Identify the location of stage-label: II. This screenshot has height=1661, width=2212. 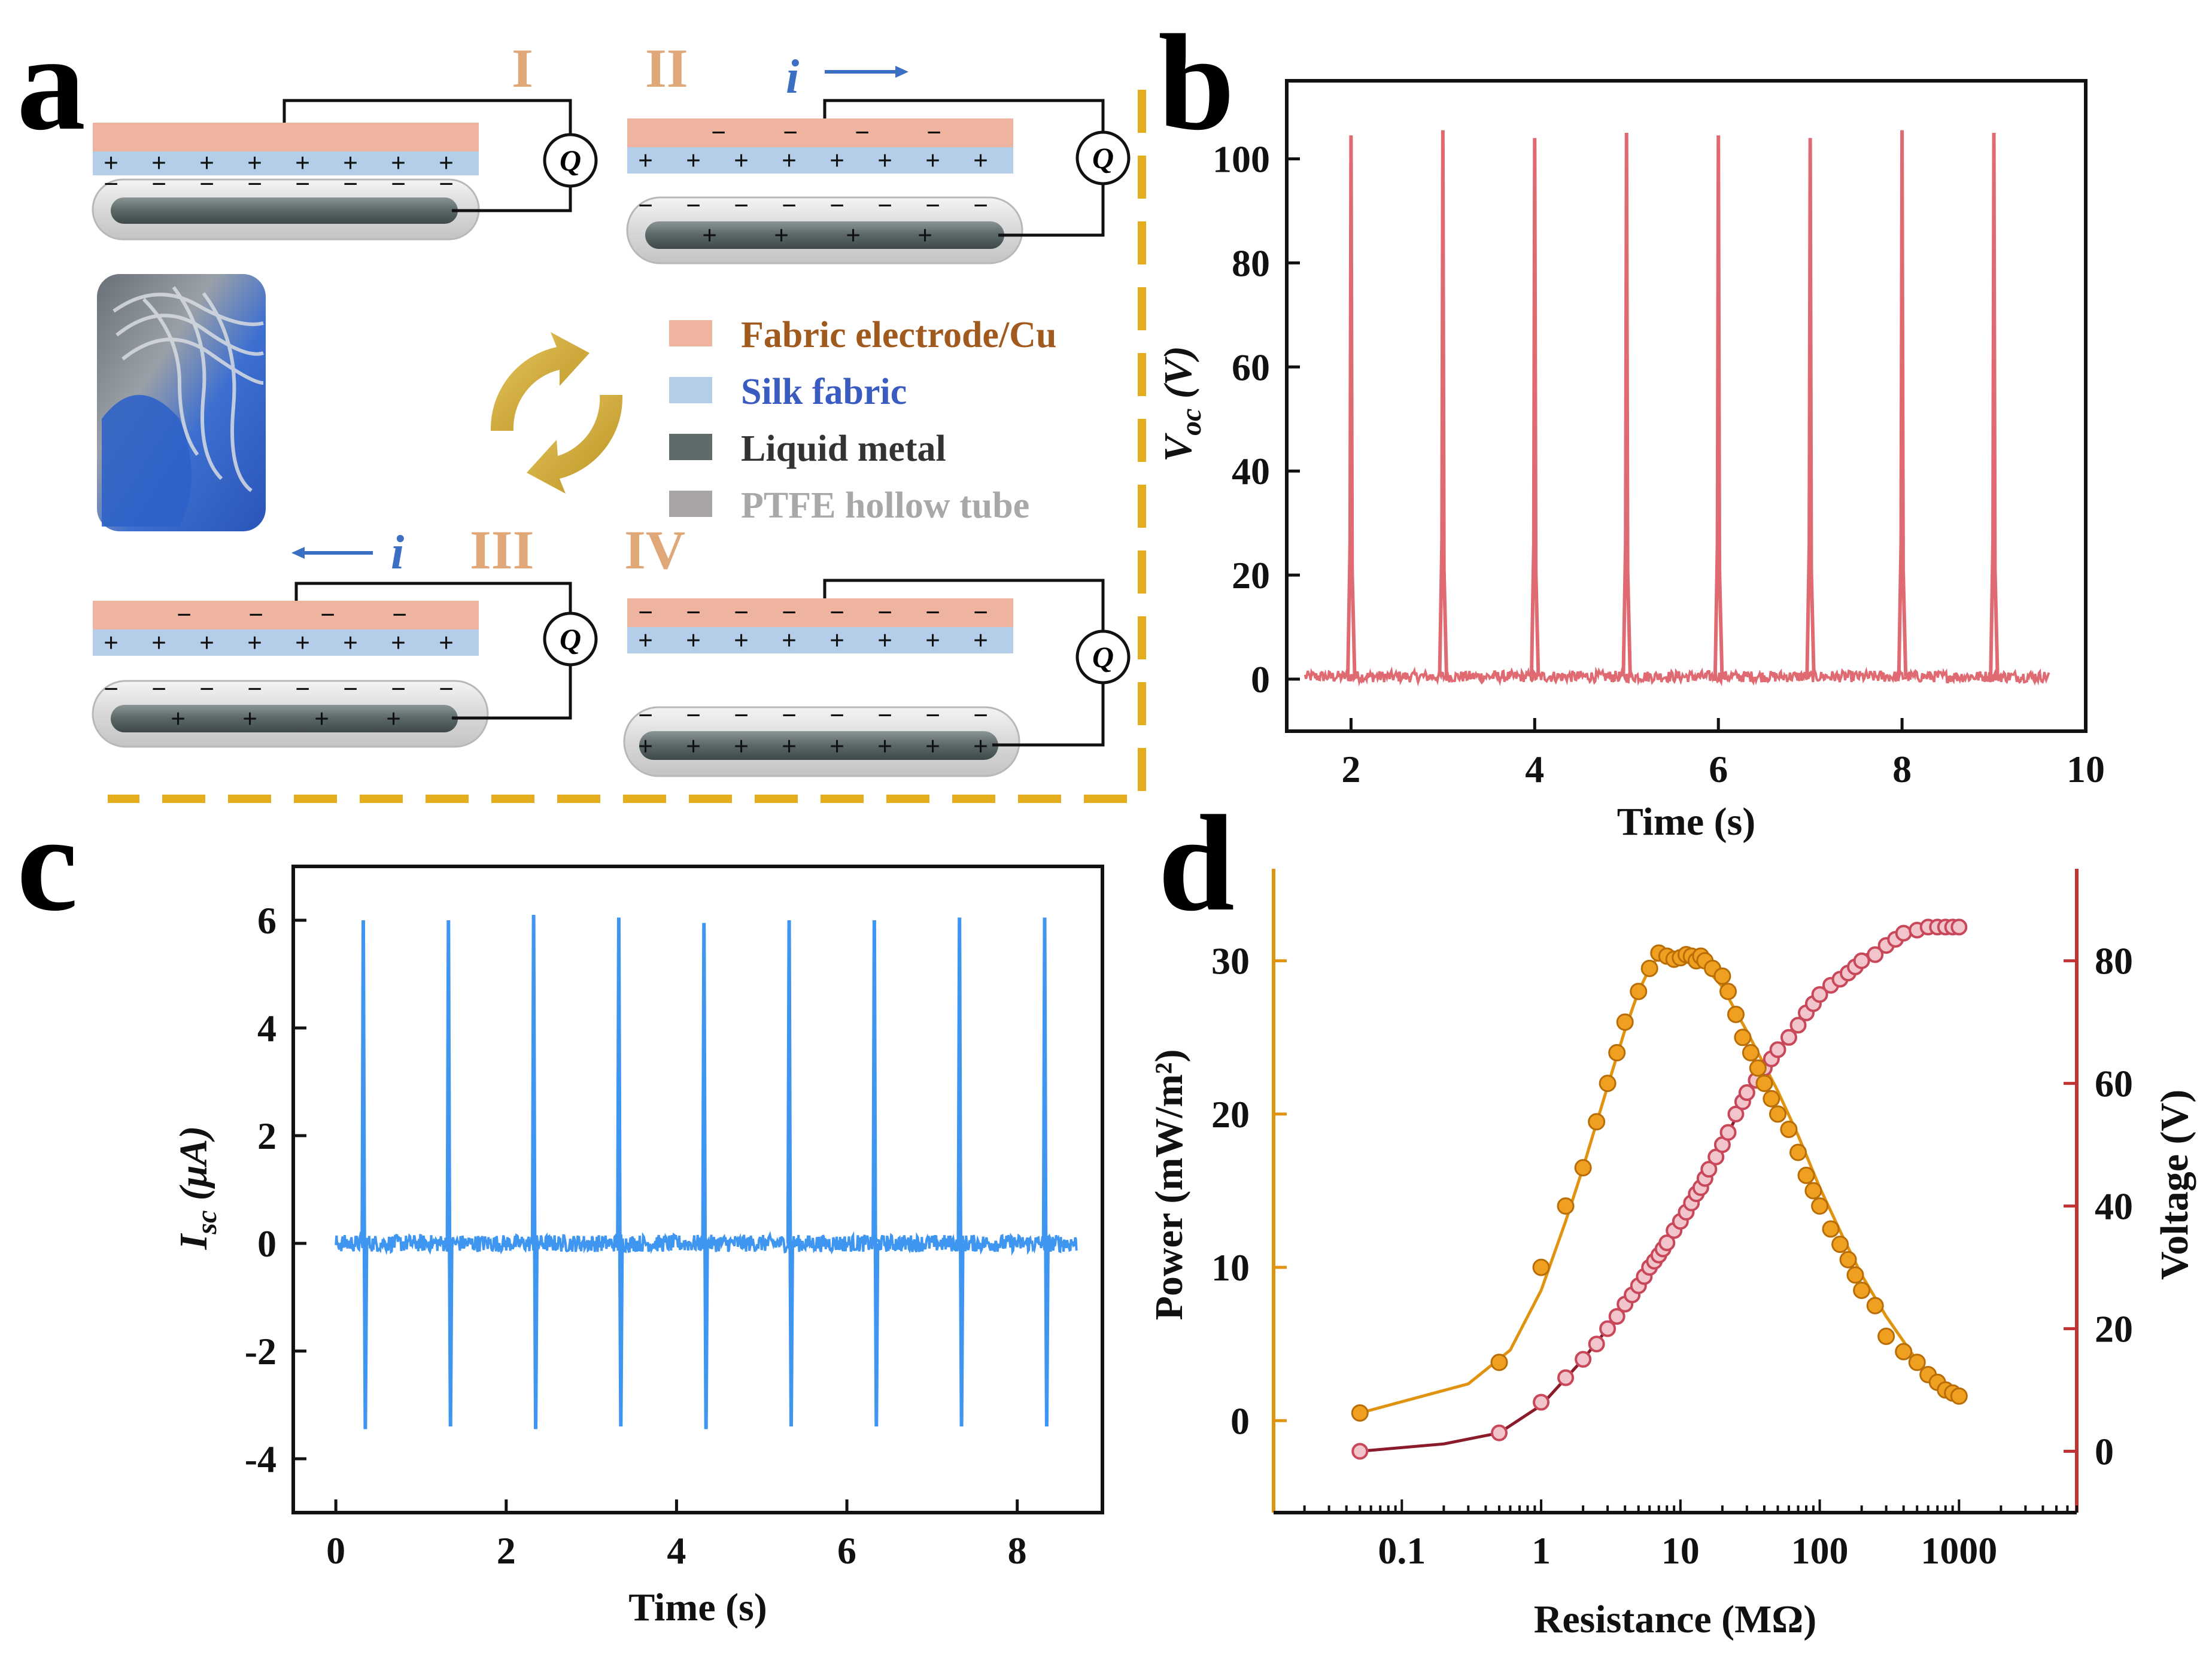
(666, 68).